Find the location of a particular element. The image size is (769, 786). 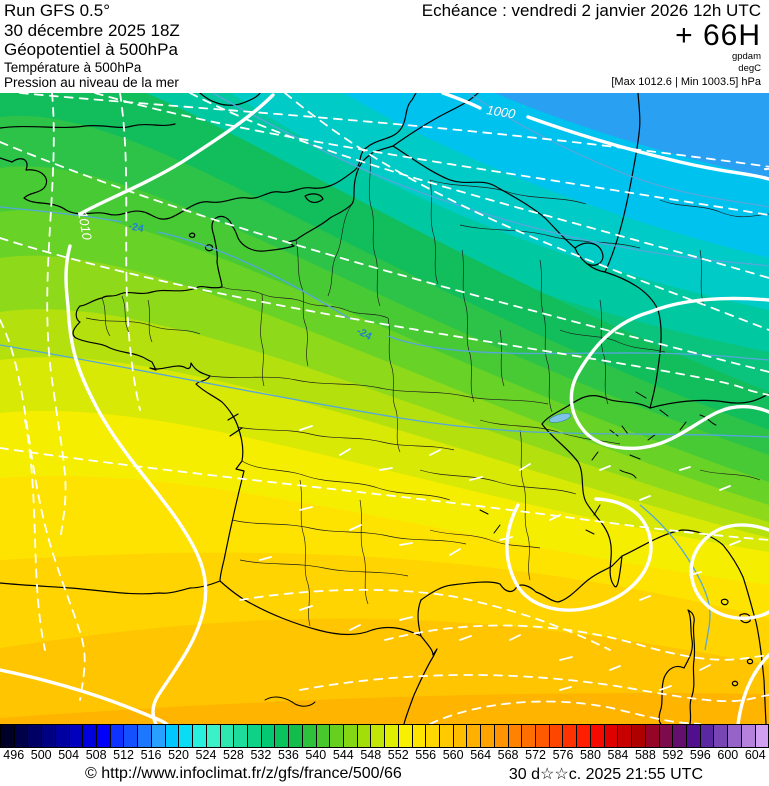

colorbar-tick-label: 584 is located at coordinates (618, 755).